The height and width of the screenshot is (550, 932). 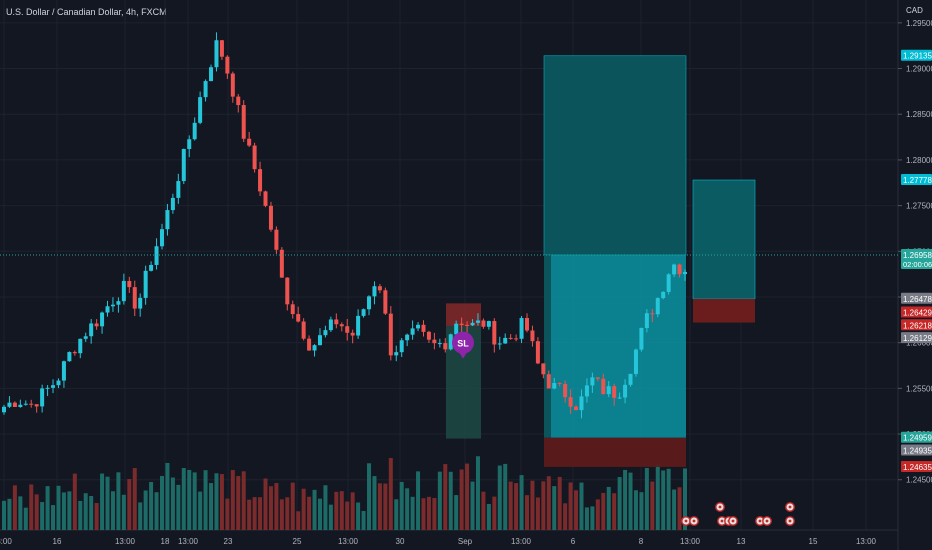 What do you see at coordinates (573, 541) in the screenshot?
I see `x-tick-label: 6` at bounding box center [573, 541].